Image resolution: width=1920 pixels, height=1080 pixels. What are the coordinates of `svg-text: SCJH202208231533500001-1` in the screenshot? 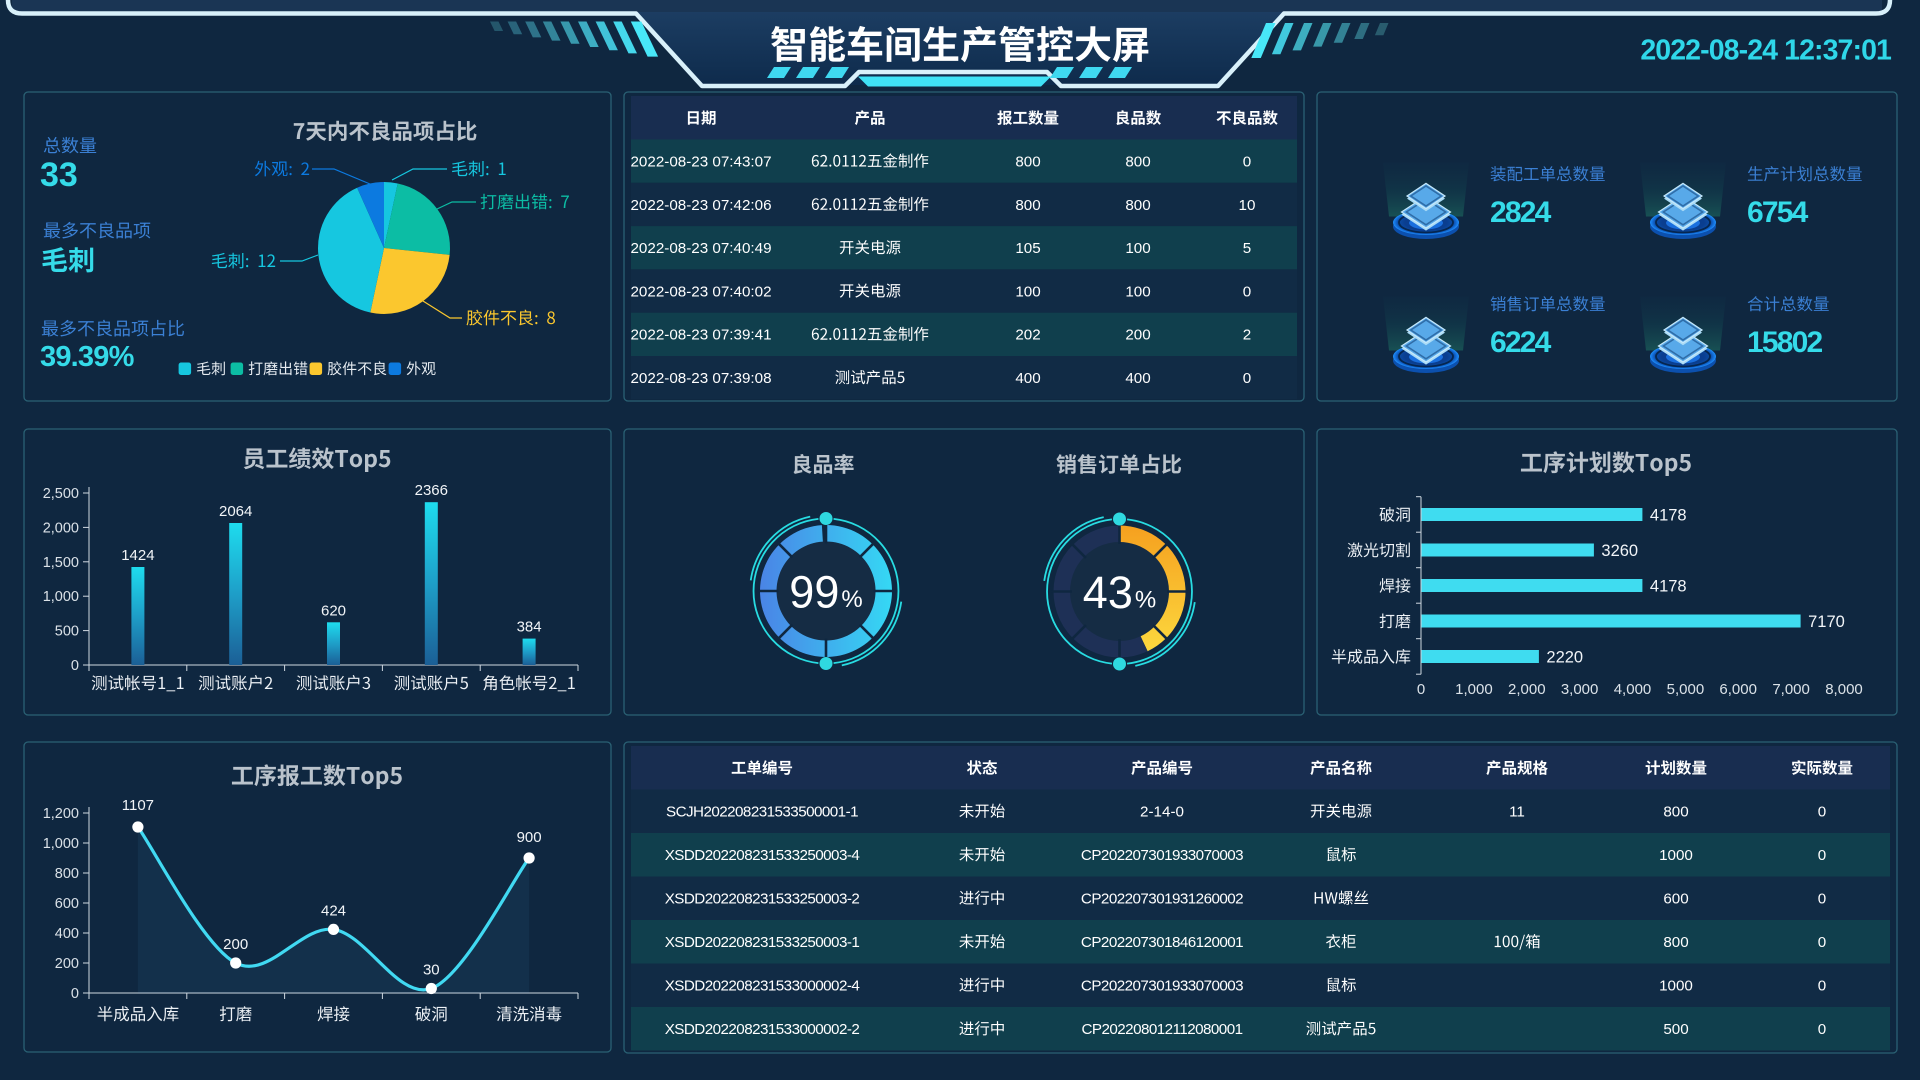 It's located at (762, 812).